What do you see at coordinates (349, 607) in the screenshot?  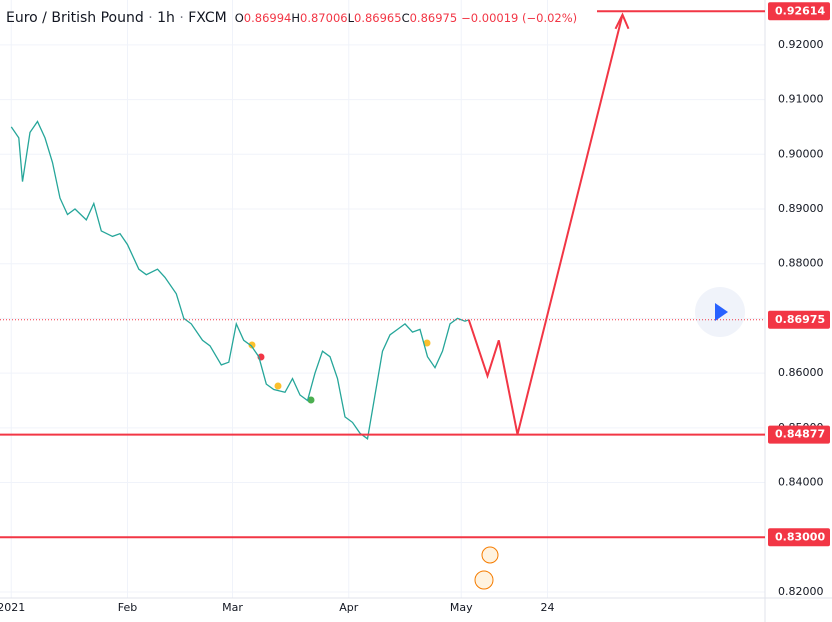 I see `x-tick-label: Apr` at bounding box center [349, 607].